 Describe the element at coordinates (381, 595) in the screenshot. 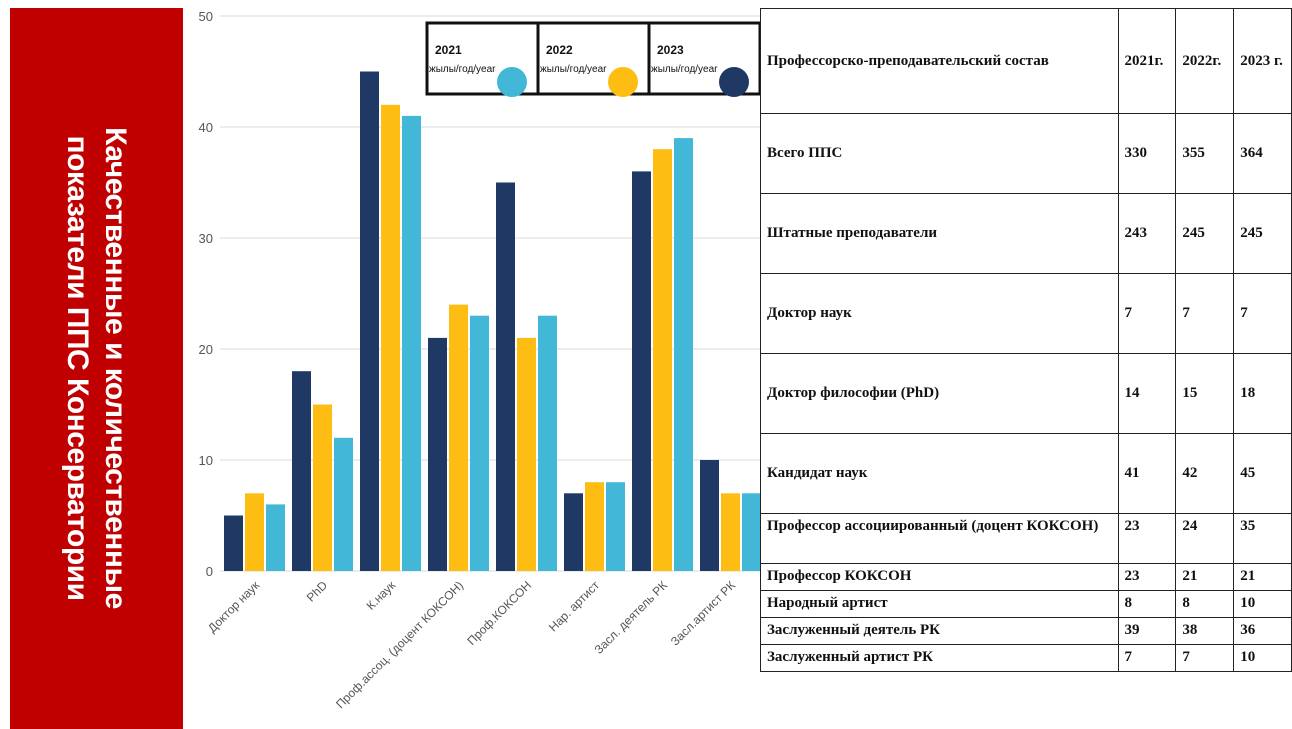

I see `x-tick-label: К.наук` at that location.